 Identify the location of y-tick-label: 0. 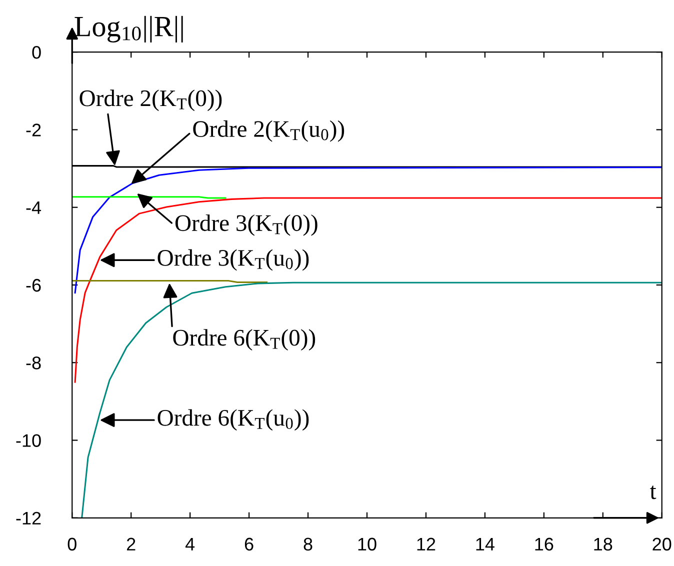
(36, 52).